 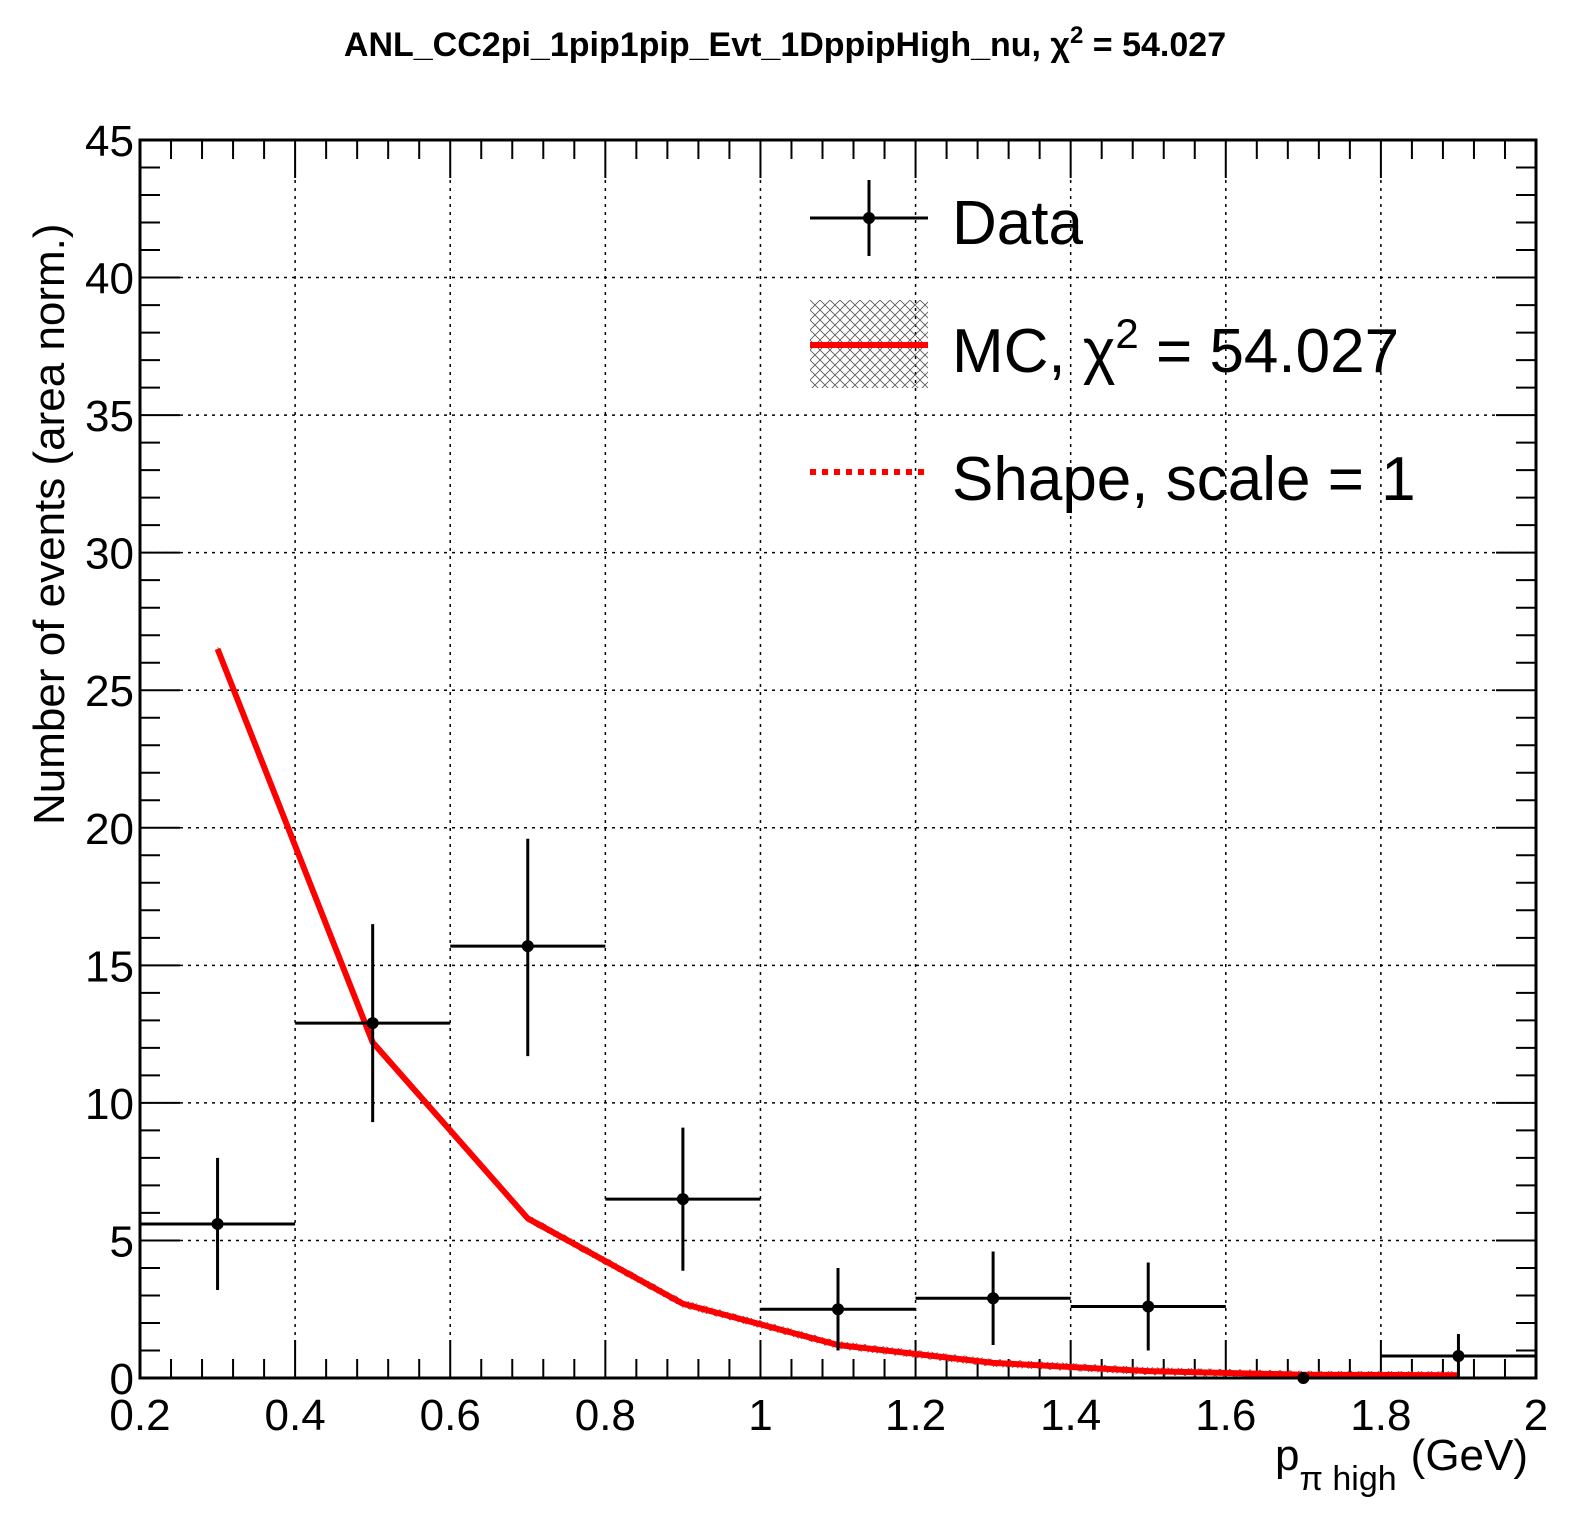 I want to click on legend-item-data: Data, so click(x=946, y=219).